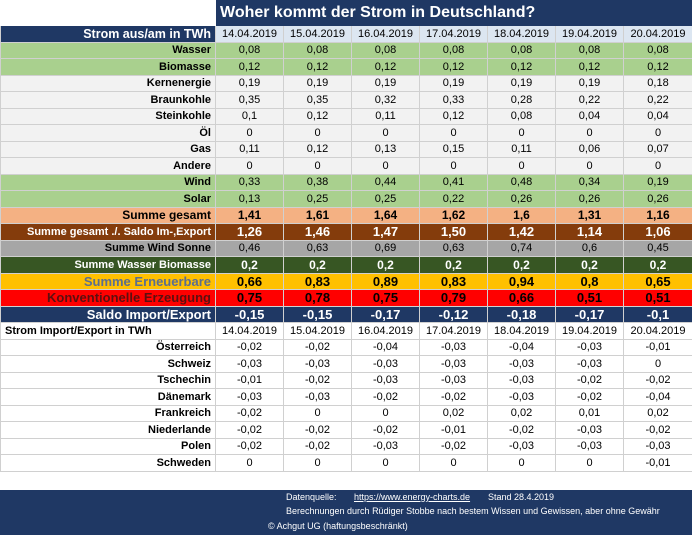 The height and width of the screenshot is (535, 692). What do you see at coordinates (657, 397) in the screenshot?
I see `cell: -0,04` at bounding box center [657, 397].